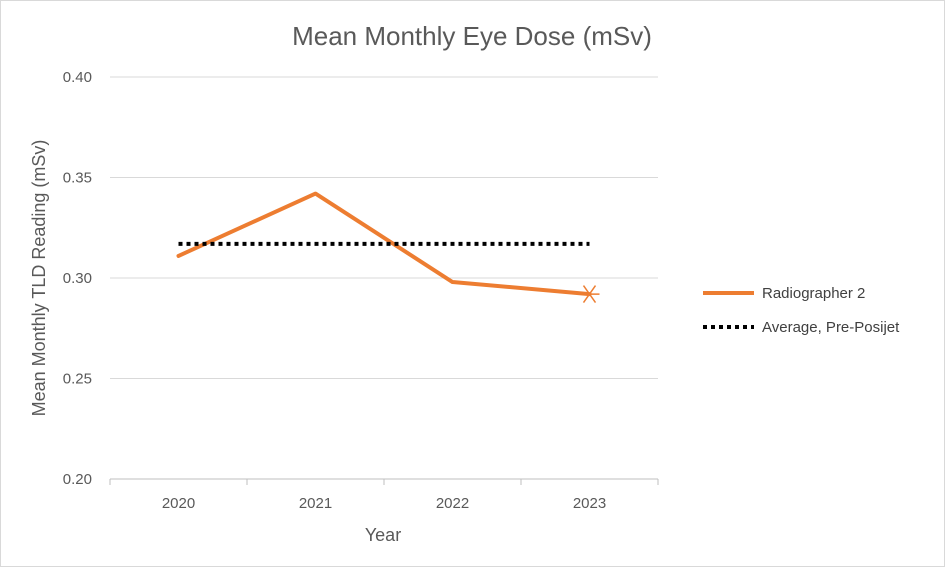 This screenshot has width=945, height=567. What do you see at coordinates (77, 178) in the screenshot?
I see `y-tick-label: 0.35` at bounding box center [77, 178].